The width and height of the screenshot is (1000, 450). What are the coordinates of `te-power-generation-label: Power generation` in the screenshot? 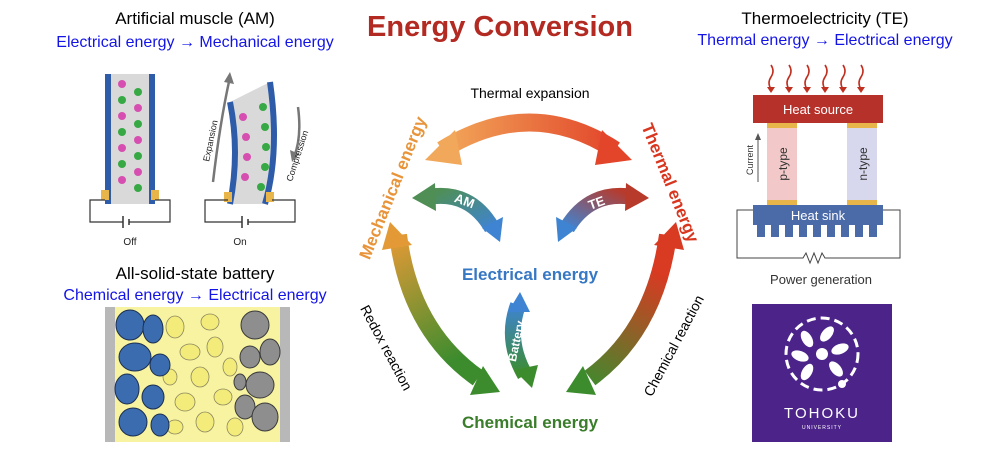 It's located at (821, 279).